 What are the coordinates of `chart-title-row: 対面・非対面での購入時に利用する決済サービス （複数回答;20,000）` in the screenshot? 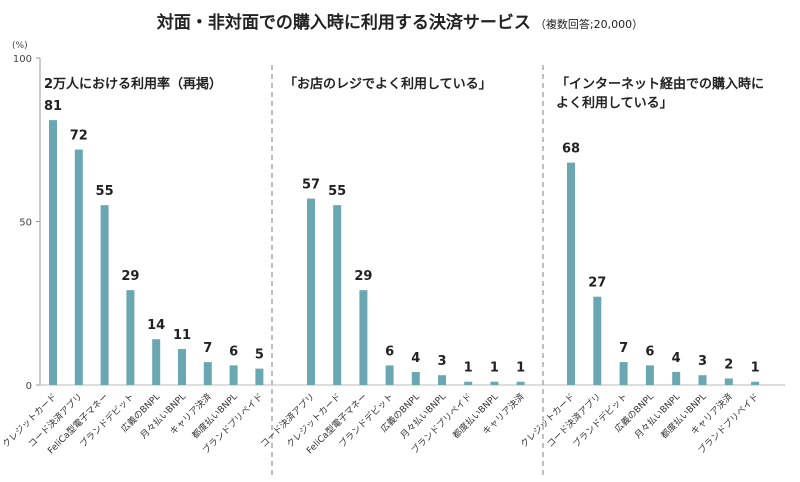 It's located at (400, 20).